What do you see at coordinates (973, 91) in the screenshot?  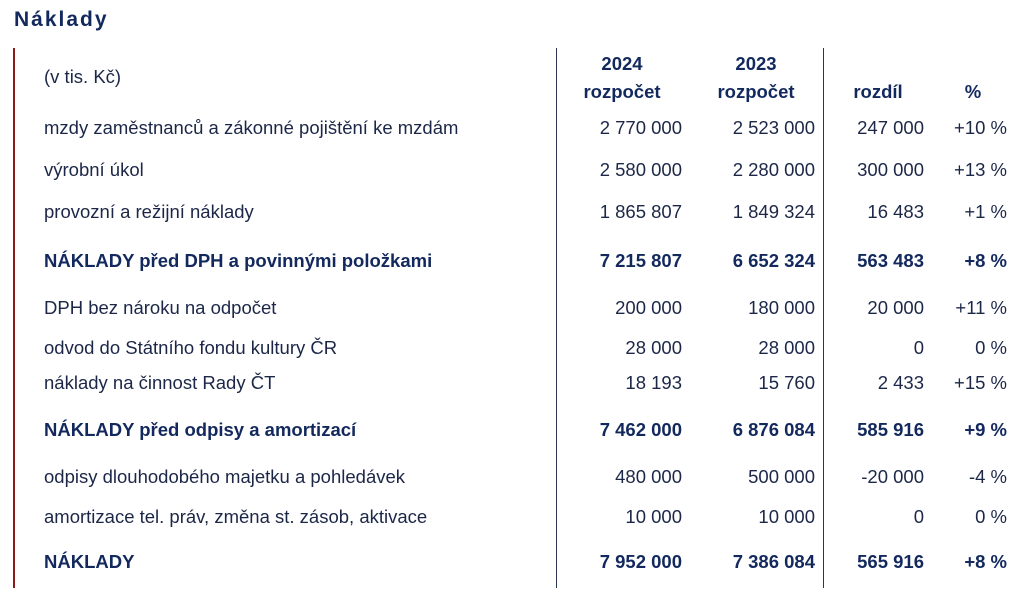 I see `header-pct: %` at bounding box center [973, 91].